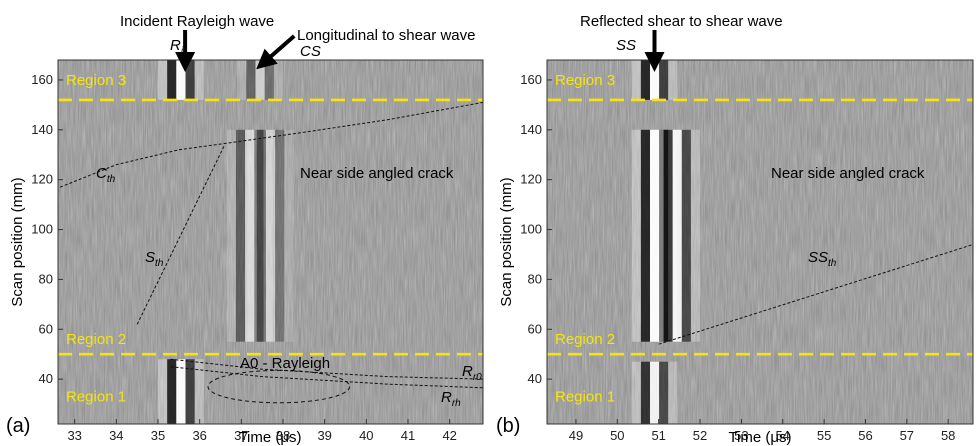 The height and width of the screenshot is (446, 978). What do you see at coordinates (18, 426) in the screenshot?
I see `panel-label-a: (a)` at bounding box center [18, 426].